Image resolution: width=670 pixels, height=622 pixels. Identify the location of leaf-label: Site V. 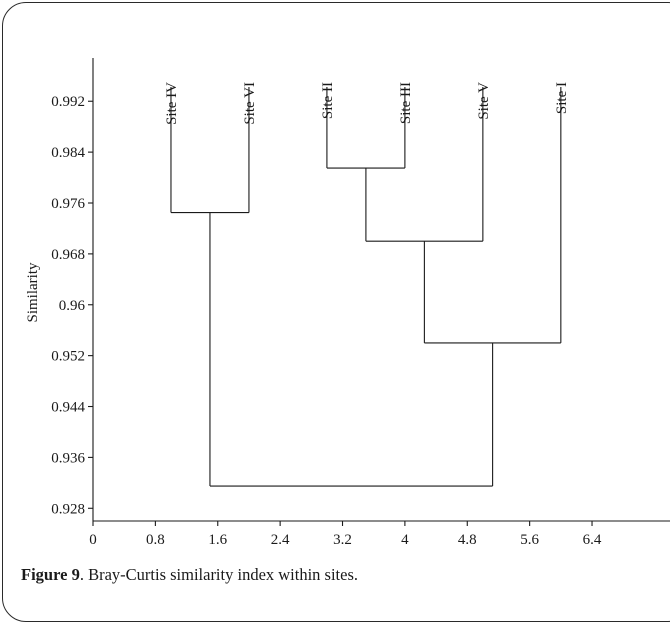
(484, 101).